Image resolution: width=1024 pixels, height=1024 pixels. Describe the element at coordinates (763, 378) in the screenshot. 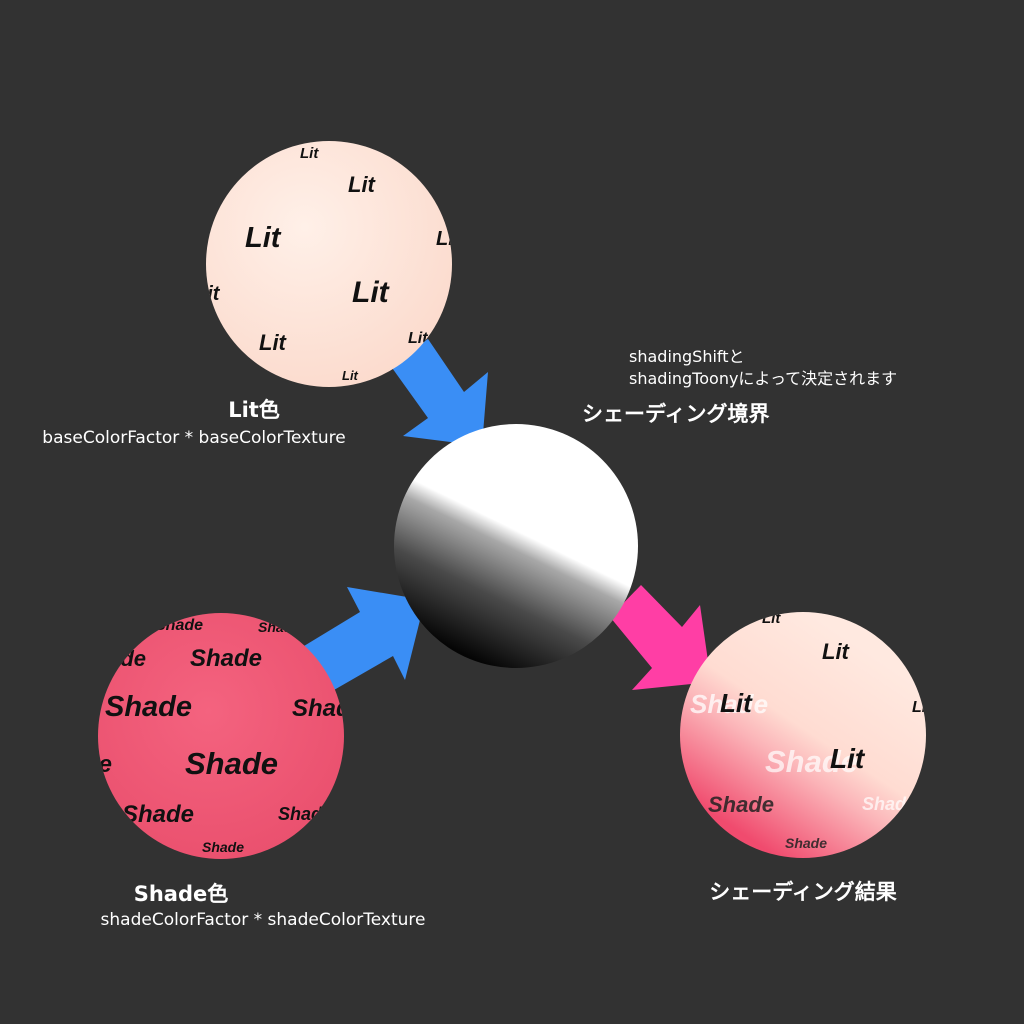

I see `boundary-note-line2: shadingToonyによって決定されます` at that location.